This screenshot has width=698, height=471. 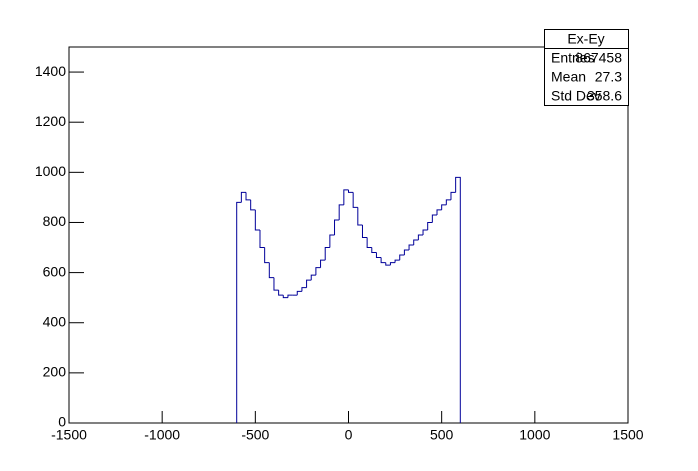 I want to click on stats-frame, so click(x=586, y=67).